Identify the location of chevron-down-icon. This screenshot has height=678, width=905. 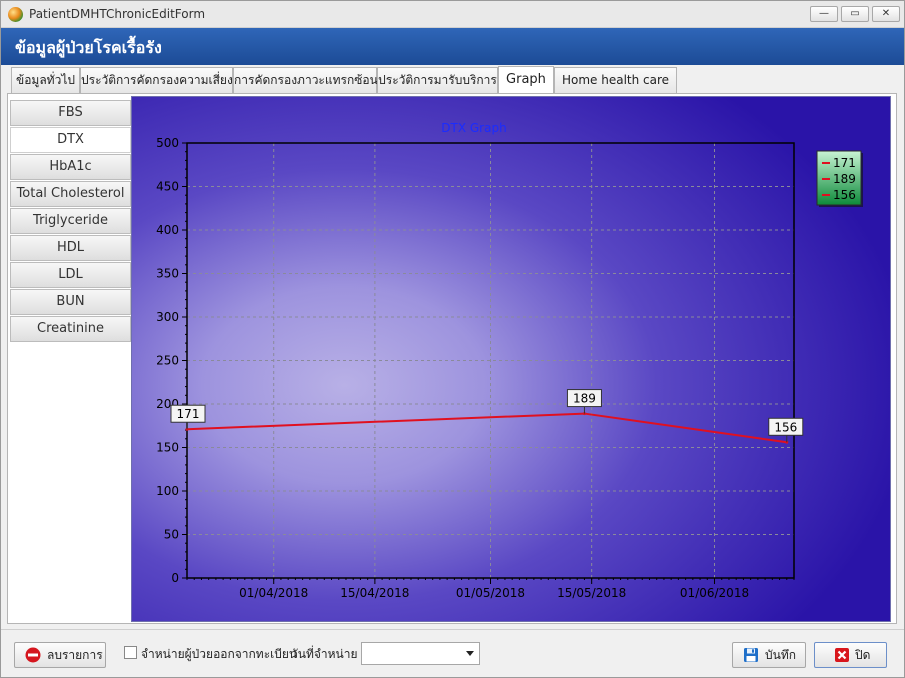
(470, 653).